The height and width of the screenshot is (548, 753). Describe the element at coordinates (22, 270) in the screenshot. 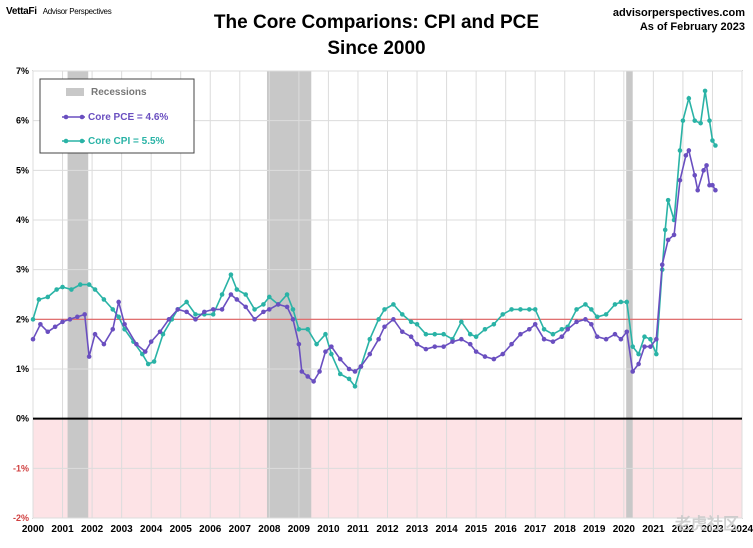

I see `y-tick-label-5: 3%` at that location.